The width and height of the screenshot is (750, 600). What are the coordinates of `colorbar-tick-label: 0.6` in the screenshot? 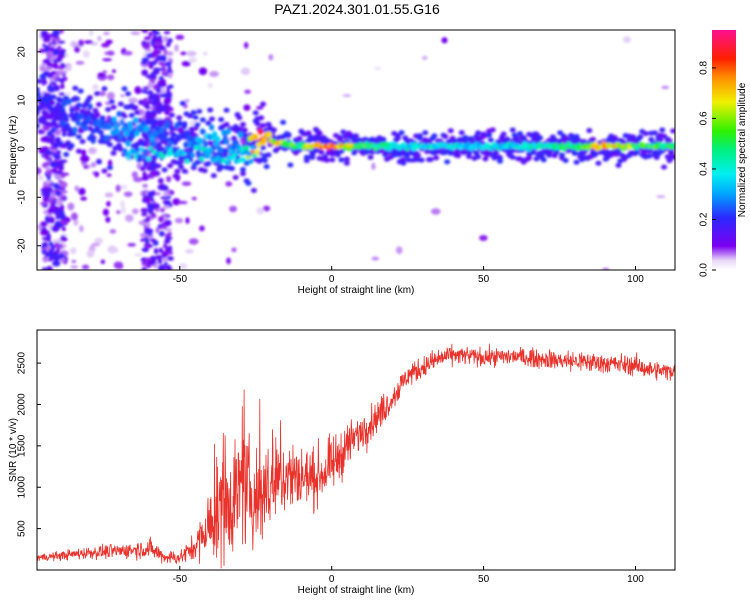 It's located at (704, 118).